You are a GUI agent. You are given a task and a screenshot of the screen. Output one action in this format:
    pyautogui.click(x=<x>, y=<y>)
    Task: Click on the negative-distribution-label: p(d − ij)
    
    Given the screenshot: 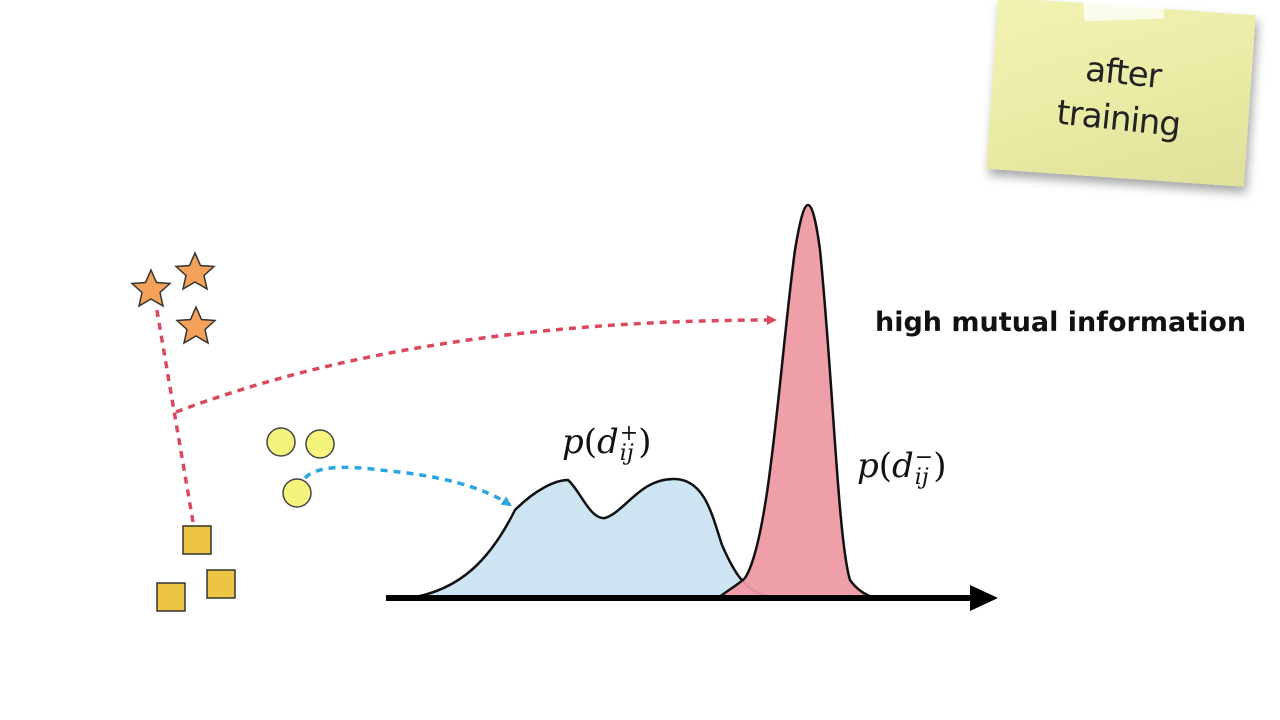 What is the action you would take?
    pyautogui.click(x=902, y=467)
    